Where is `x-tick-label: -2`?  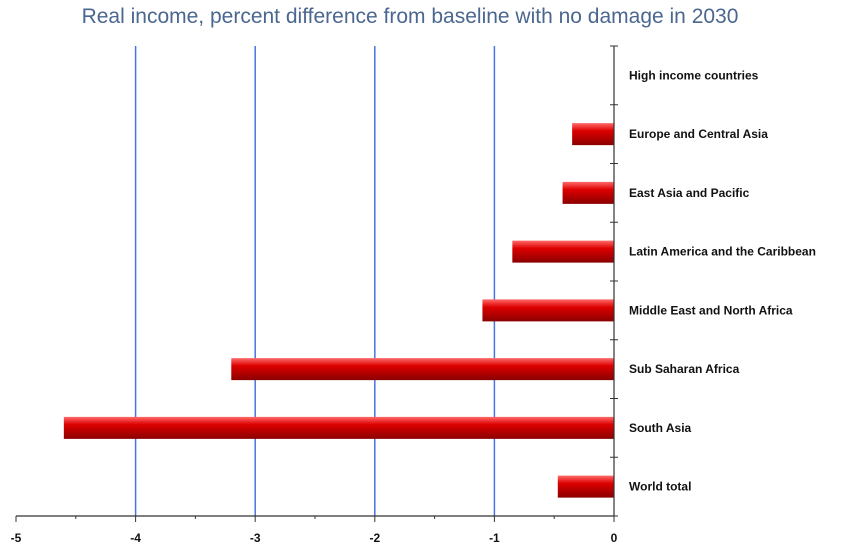 x-tick-label: -2 is located at coordinates (374, 538).